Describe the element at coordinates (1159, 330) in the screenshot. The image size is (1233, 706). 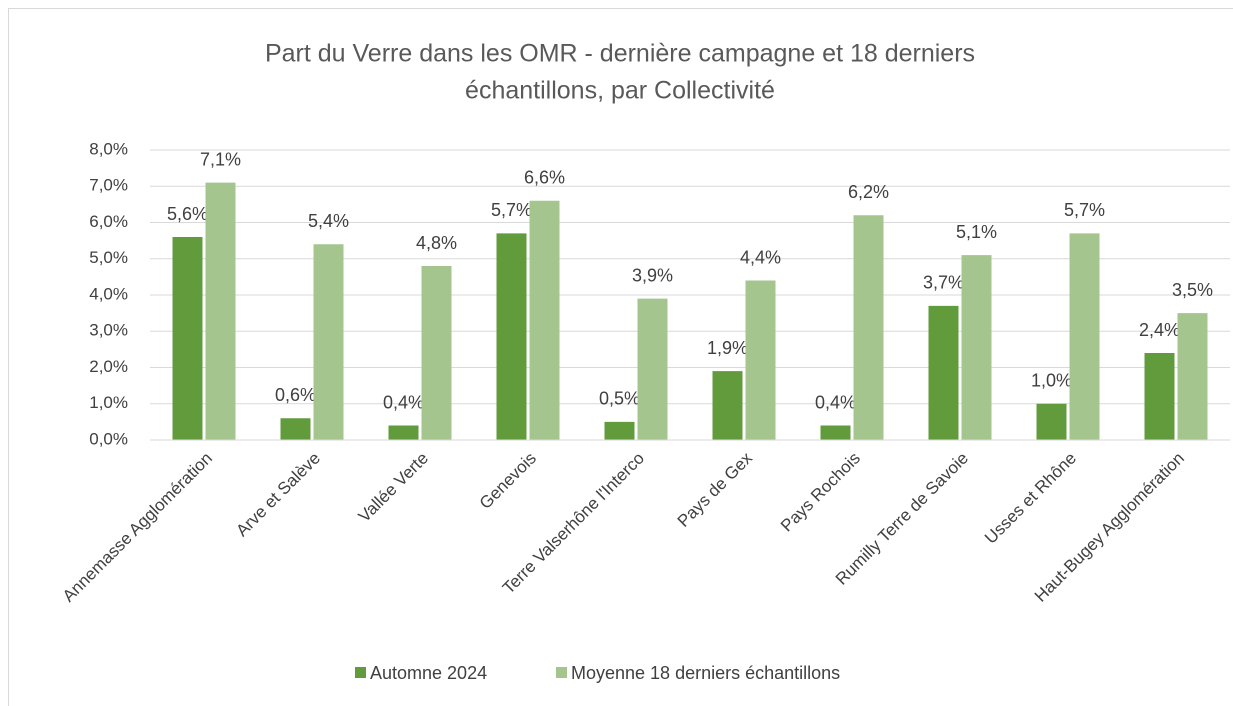
I see `data-label: 2,4%` at that location.